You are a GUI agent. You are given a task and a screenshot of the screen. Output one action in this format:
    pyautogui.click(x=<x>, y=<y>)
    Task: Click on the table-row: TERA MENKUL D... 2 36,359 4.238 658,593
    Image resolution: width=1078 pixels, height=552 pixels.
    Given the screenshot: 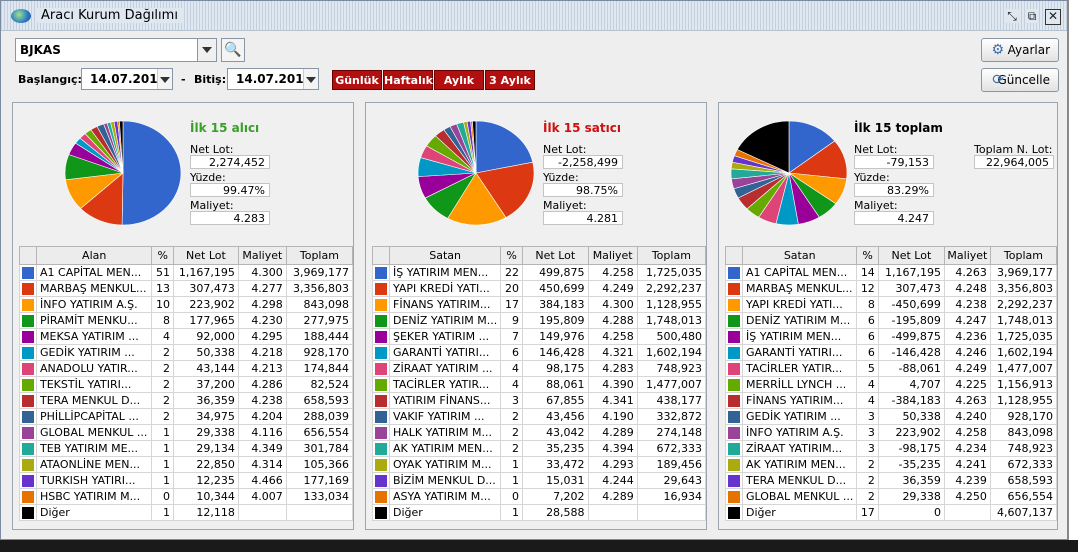 What is the action you would take?
    pyautogui.click(x=186, y=400)
    